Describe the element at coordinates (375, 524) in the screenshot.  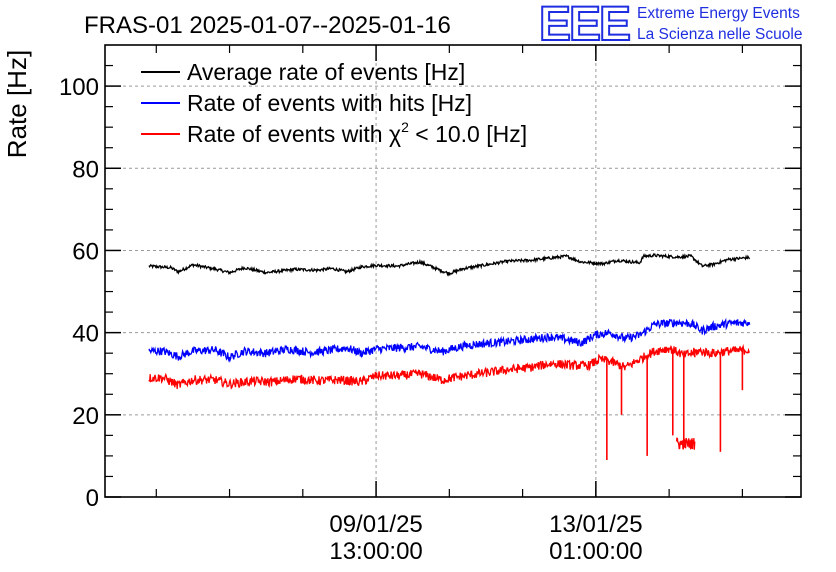
I see `x-tick-label-date-0: 09/01/25` at that location.